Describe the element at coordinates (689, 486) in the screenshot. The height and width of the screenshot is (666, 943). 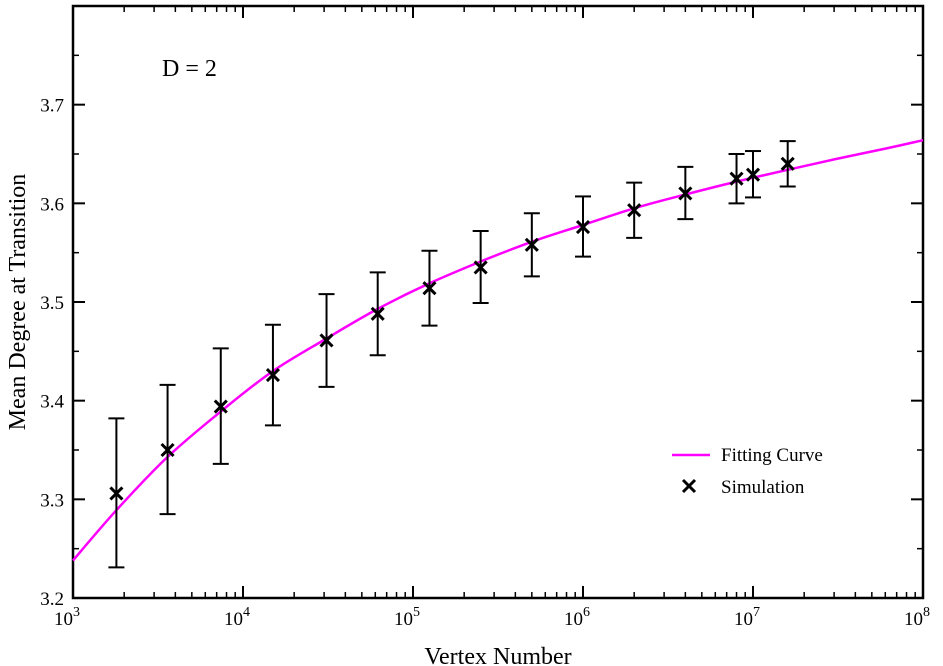
I see `legend-simulation-marker` at that location.